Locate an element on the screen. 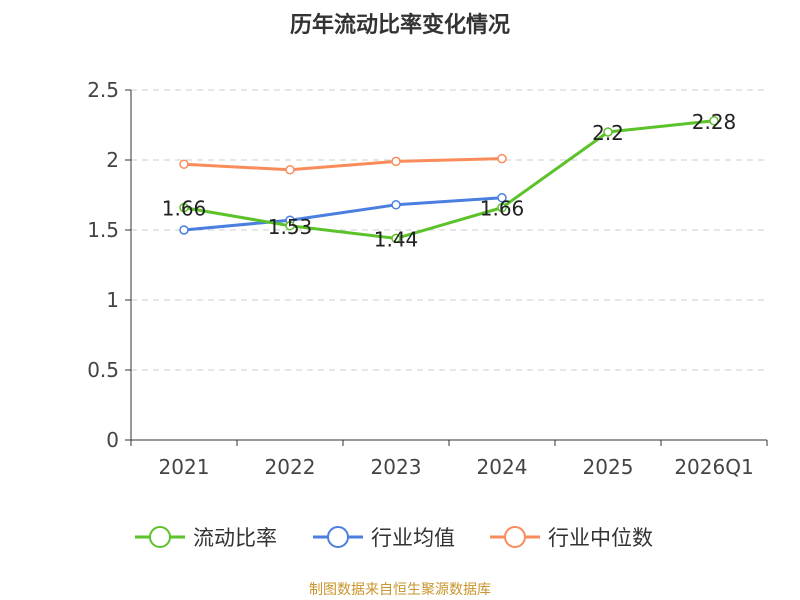 Image resolution: width=800 pixels, height=600 pixels. y-tick-label: 1 is located at coordinates (112, 300).